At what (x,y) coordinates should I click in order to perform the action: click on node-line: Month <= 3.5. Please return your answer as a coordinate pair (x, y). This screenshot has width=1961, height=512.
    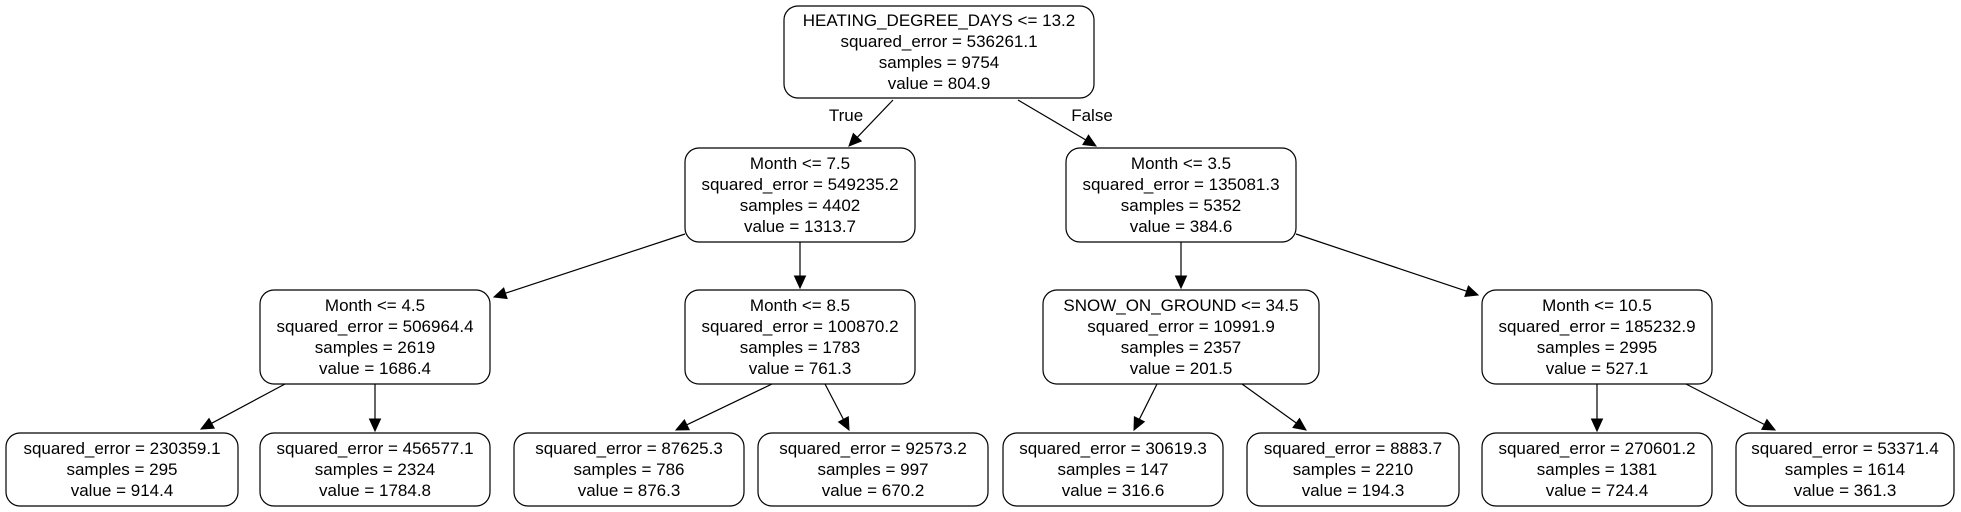
    Looking at the image, I should click on (1181, 163).